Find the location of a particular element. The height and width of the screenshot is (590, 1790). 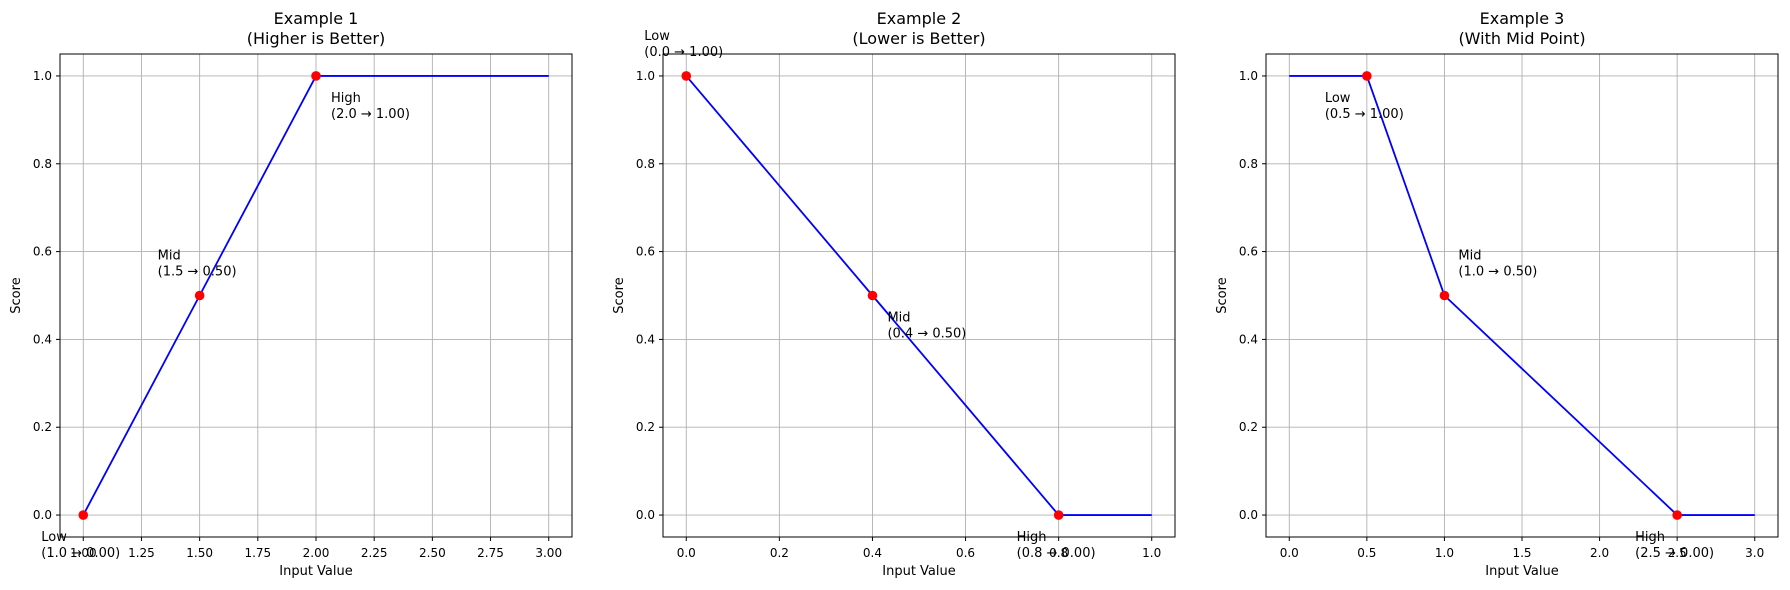

annotation-value-high: (2.5 → 0.00) is located at coordinates (1674, 553).